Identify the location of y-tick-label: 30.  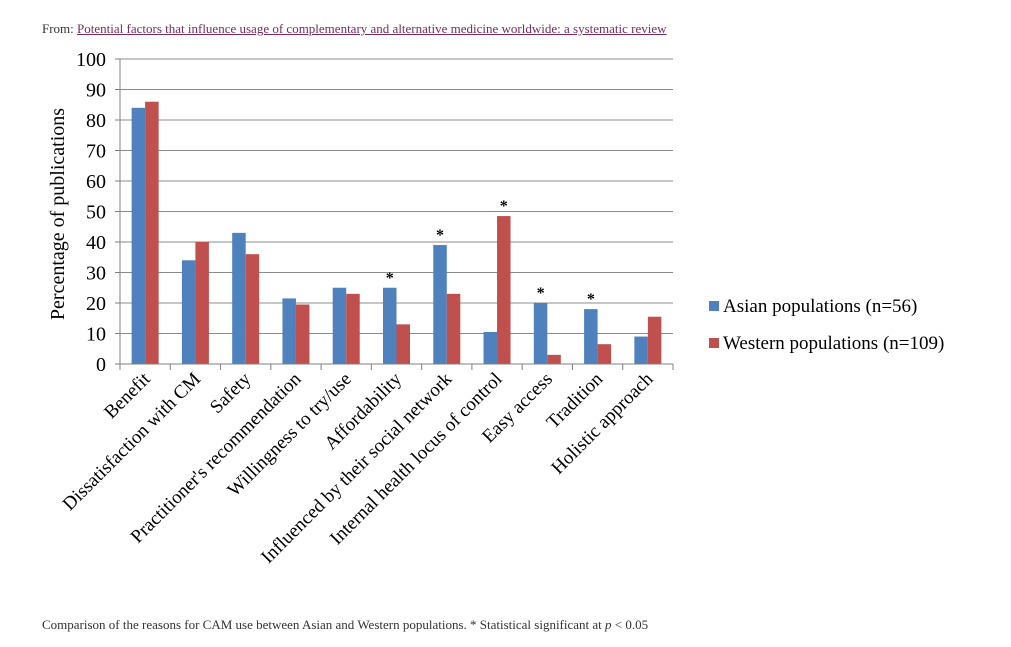
(96, 274).